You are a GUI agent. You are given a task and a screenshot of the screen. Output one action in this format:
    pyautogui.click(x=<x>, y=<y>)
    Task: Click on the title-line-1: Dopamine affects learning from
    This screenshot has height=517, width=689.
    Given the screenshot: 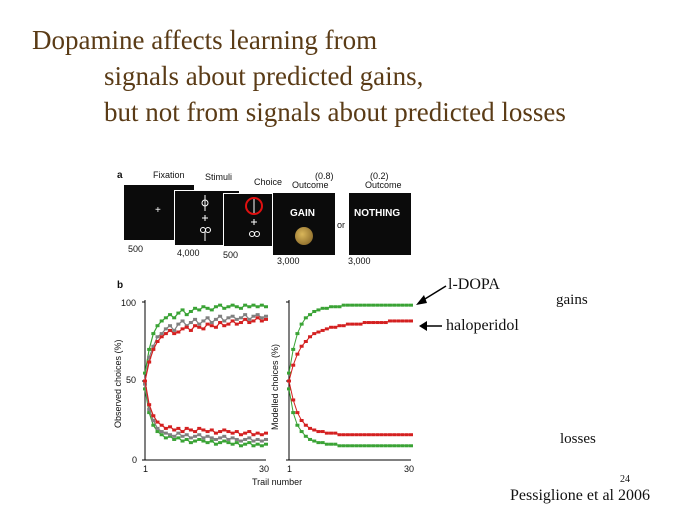 What is the action you would take?
    pyautogui.click(x=205, y=40)
    